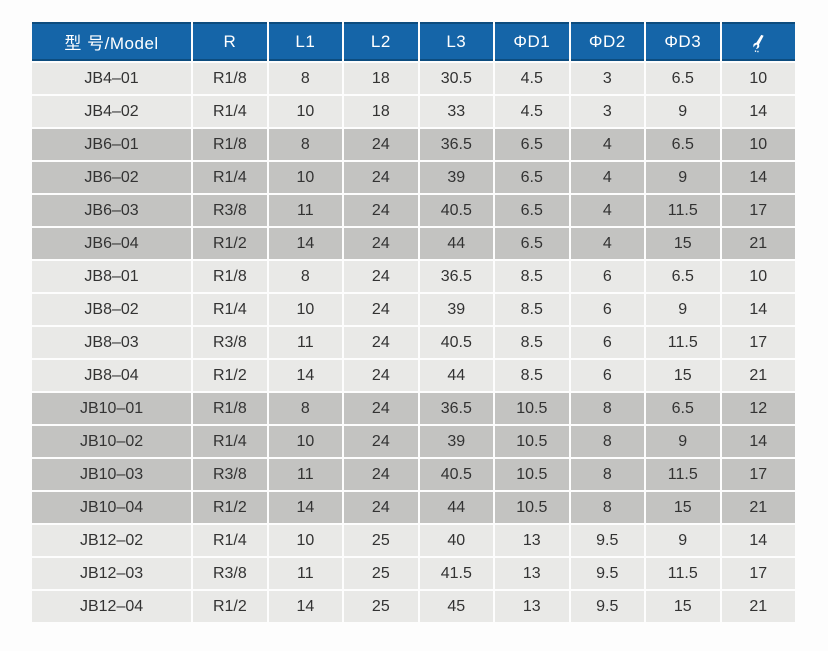  What do you see at coordinates (230, 41) in the screenshot?
I see `header-r: R` at bounding box center [230, 41].